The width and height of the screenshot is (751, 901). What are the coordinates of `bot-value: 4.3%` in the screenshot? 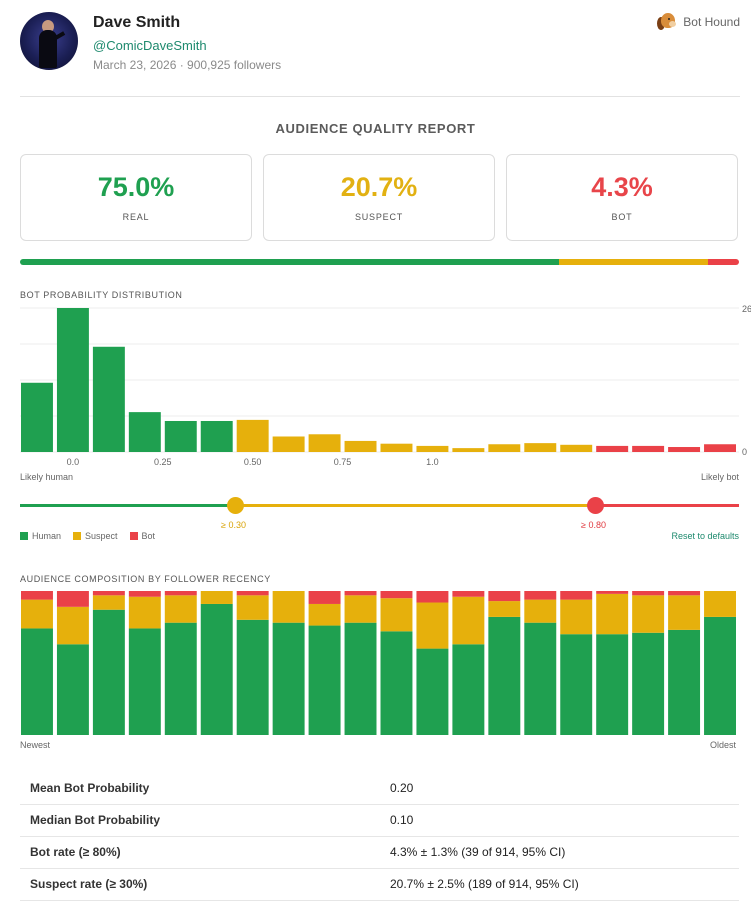 It's located at (622, 187).